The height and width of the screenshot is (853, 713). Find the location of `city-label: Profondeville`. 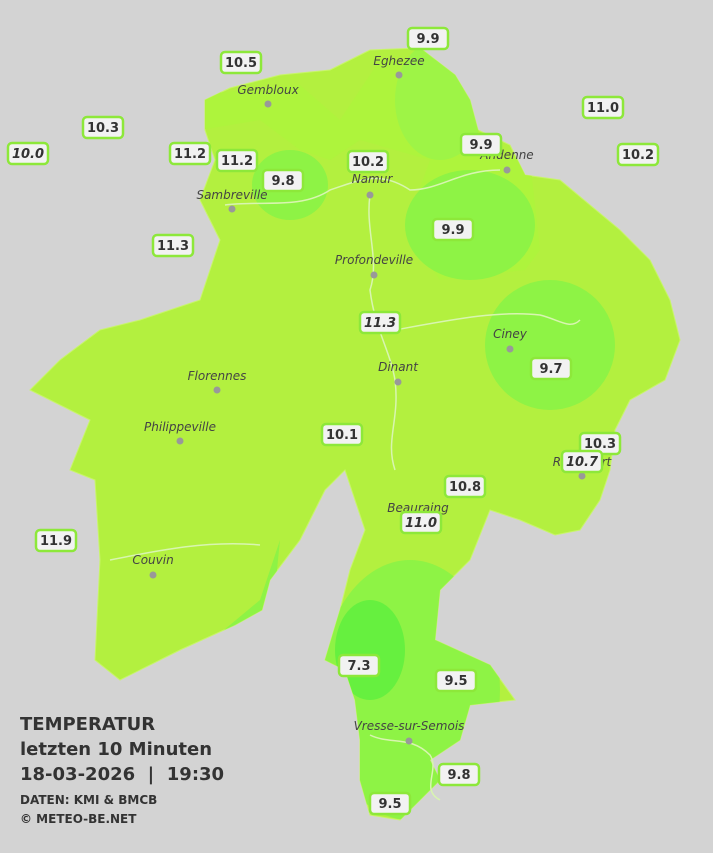

city-label: Profondeville is located at coordinates (374, 260).